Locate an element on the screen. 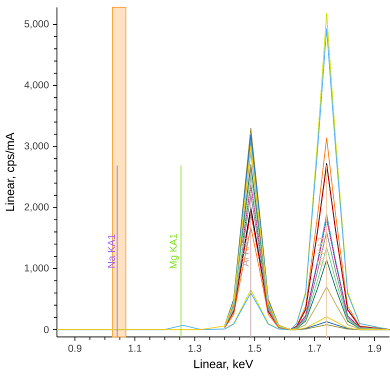  y-tick-label: 1,000 is located at coordinates (36, 268).